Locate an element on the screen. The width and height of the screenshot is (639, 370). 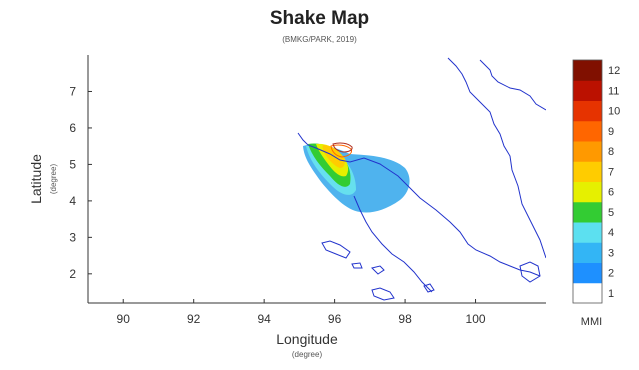
y-tick-label: 6 is located at coordinates (72, 128).